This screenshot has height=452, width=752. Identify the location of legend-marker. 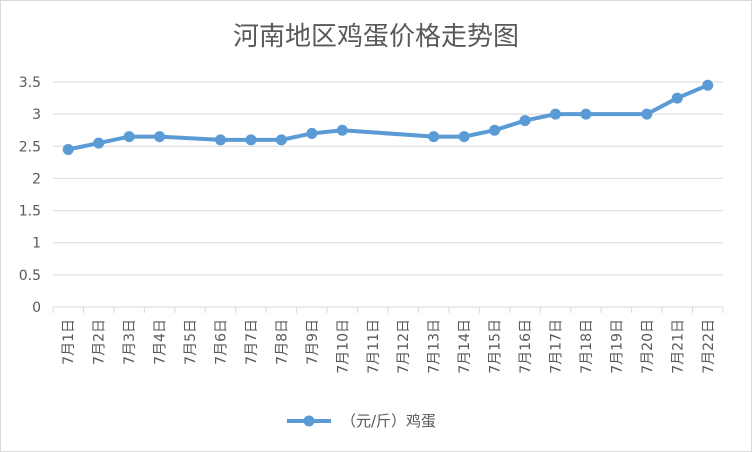
(309, 421).